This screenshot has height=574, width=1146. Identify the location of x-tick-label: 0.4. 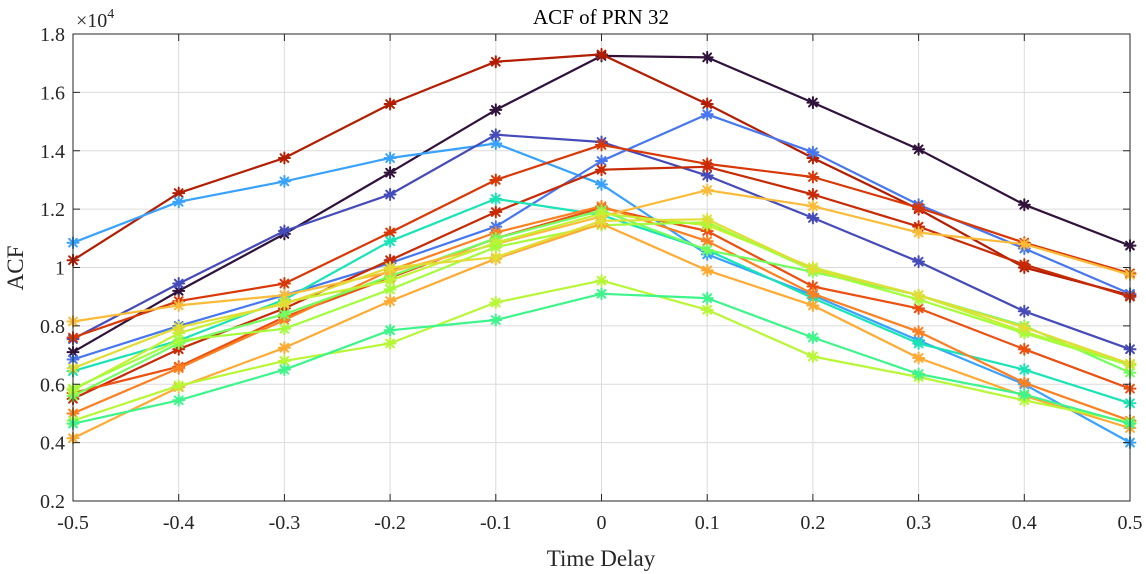
(1024, 523).